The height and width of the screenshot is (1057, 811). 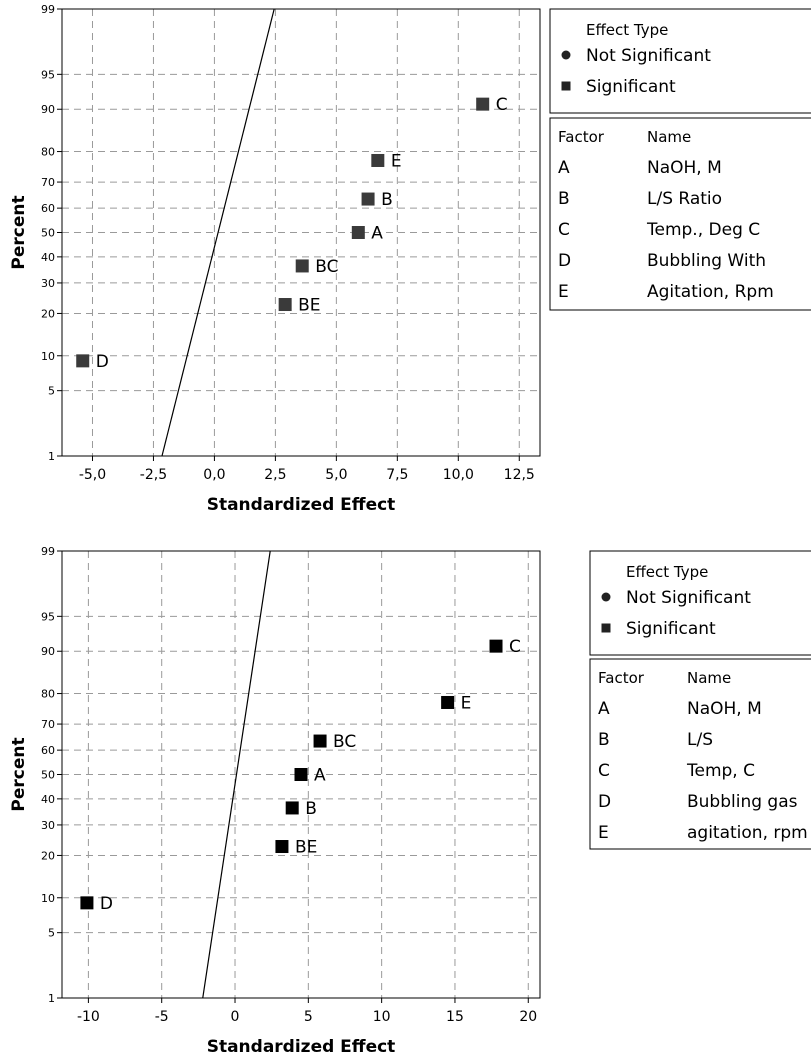 I want to click on y-tick-label: 20, so click(x=48, y=313).